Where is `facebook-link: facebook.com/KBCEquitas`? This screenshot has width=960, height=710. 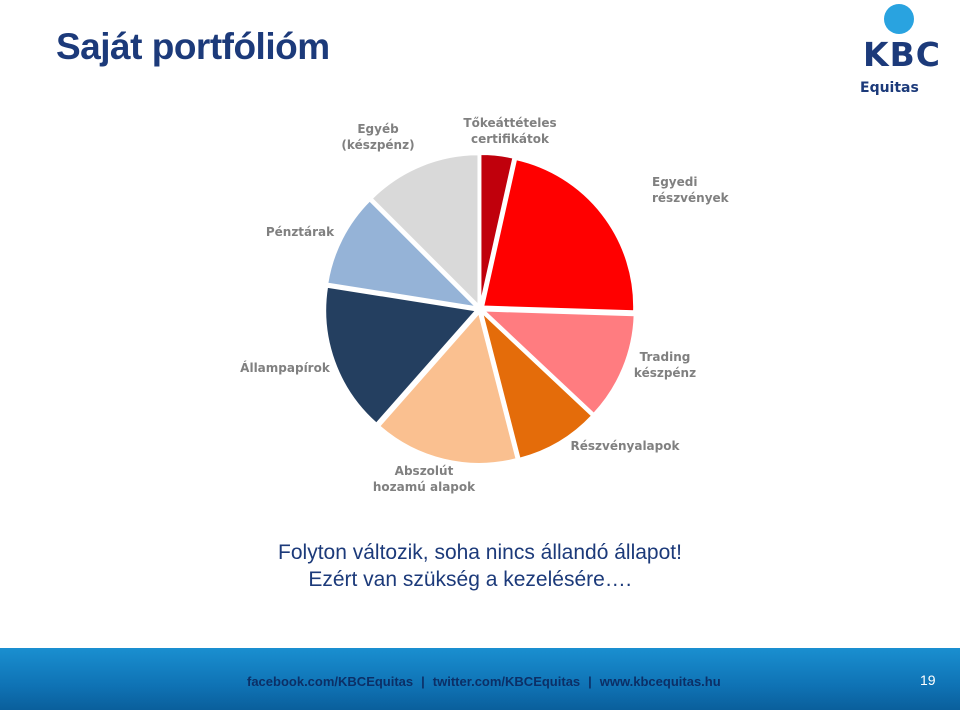
facebook-link: facebook.com/KBCEquitas is located at coordinates (330, 681).